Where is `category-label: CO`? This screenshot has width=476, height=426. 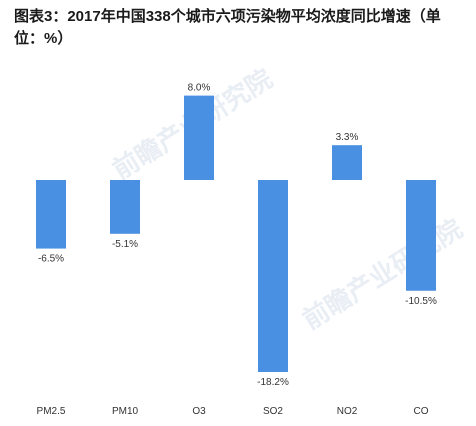
category-label: CO is located at coordinates (421, 411).